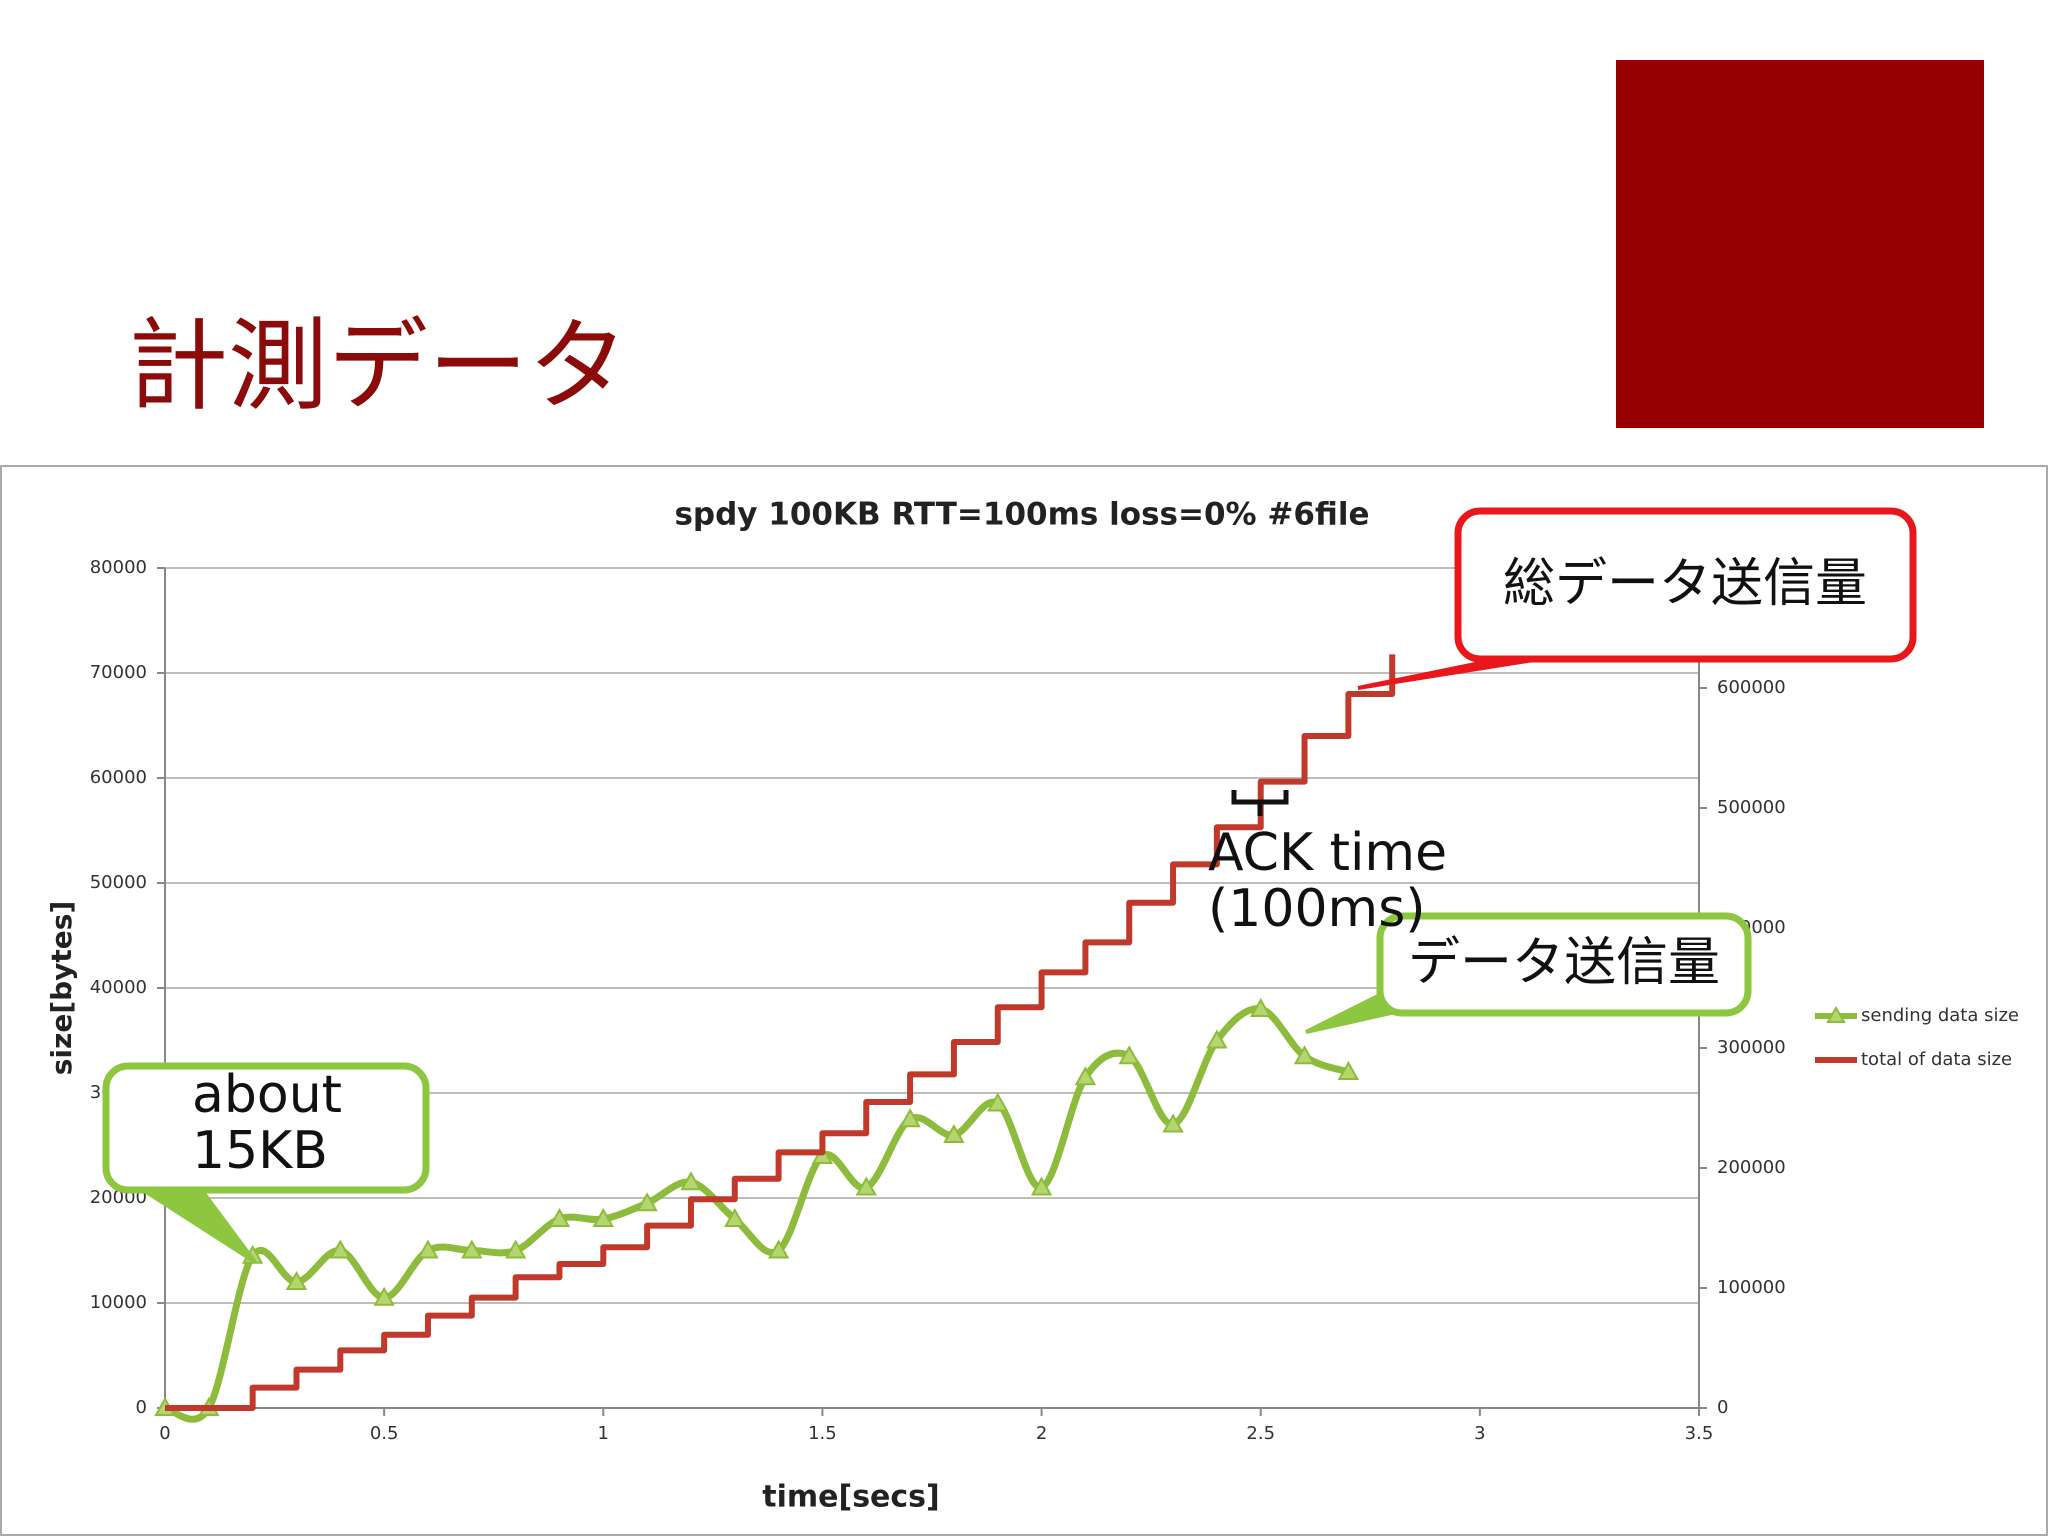  Describe the element at coordinates (1836, 1014) in the screenshot. I see `legend-marker` at that location.